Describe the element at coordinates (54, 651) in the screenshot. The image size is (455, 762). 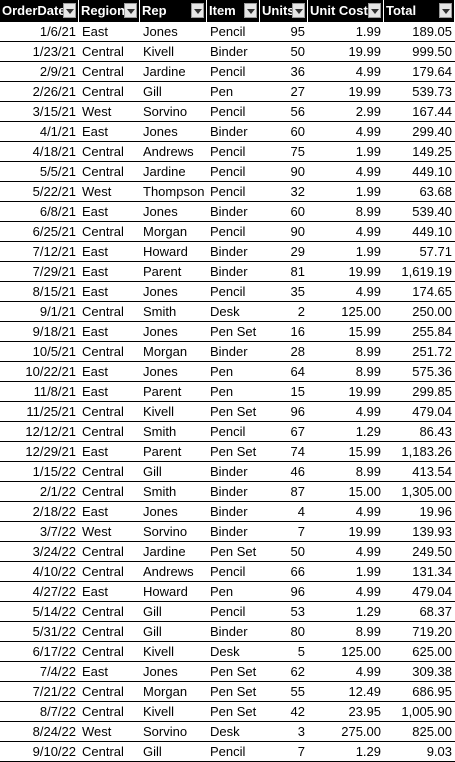
I see `orderdate-cell: 6/17/22` at that location.